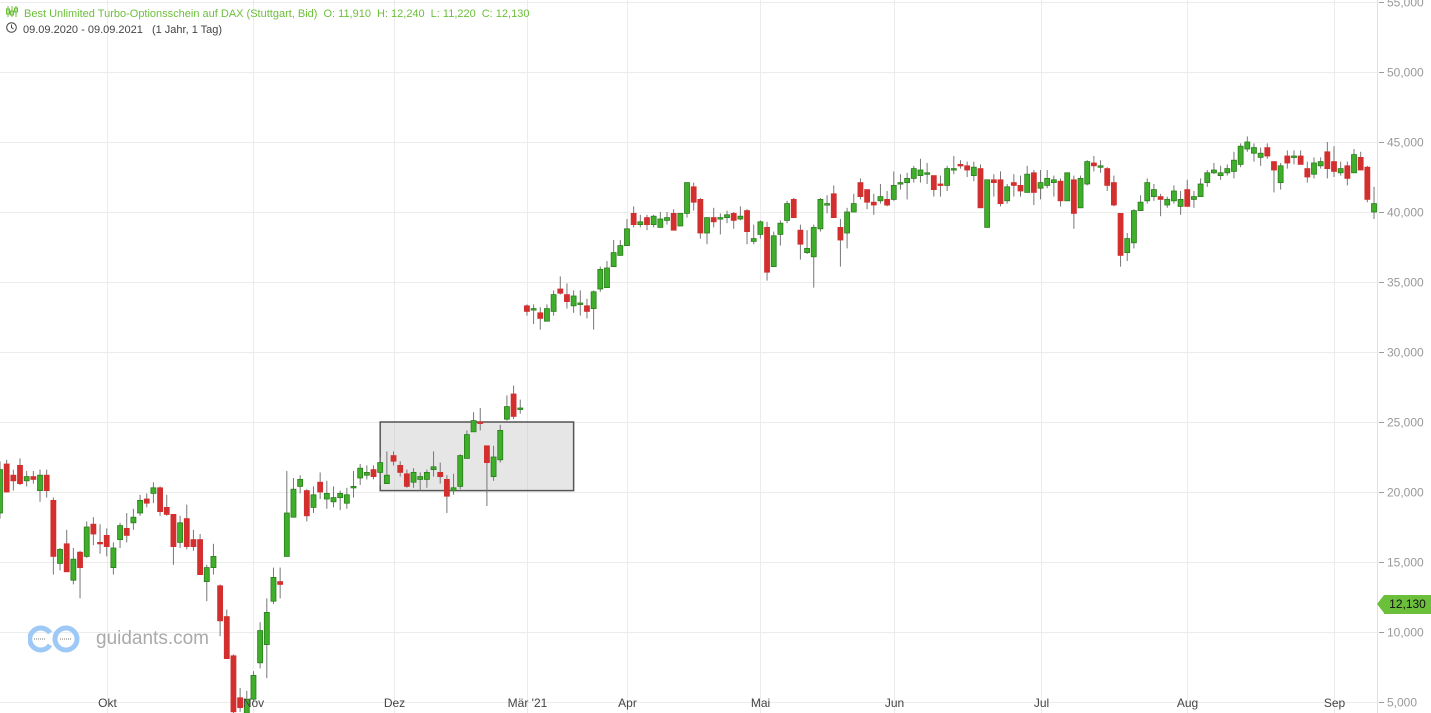  I want to click on ohlc-open: O: 11,910, so click(347, 14).